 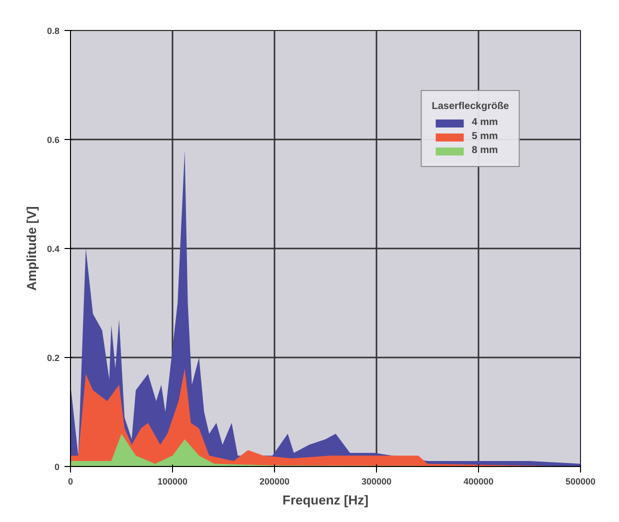 I want to click on x-tick-label: 500000, so click(x=580, y=481).